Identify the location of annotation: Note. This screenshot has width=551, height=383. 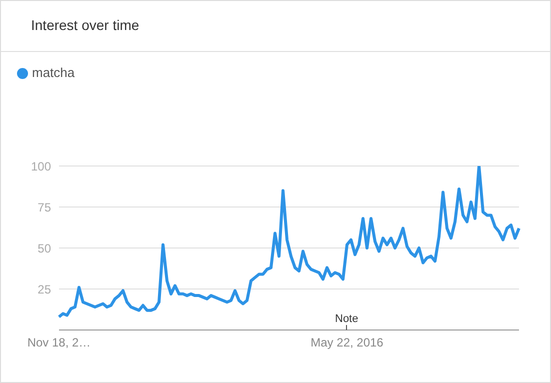
(346, 320).